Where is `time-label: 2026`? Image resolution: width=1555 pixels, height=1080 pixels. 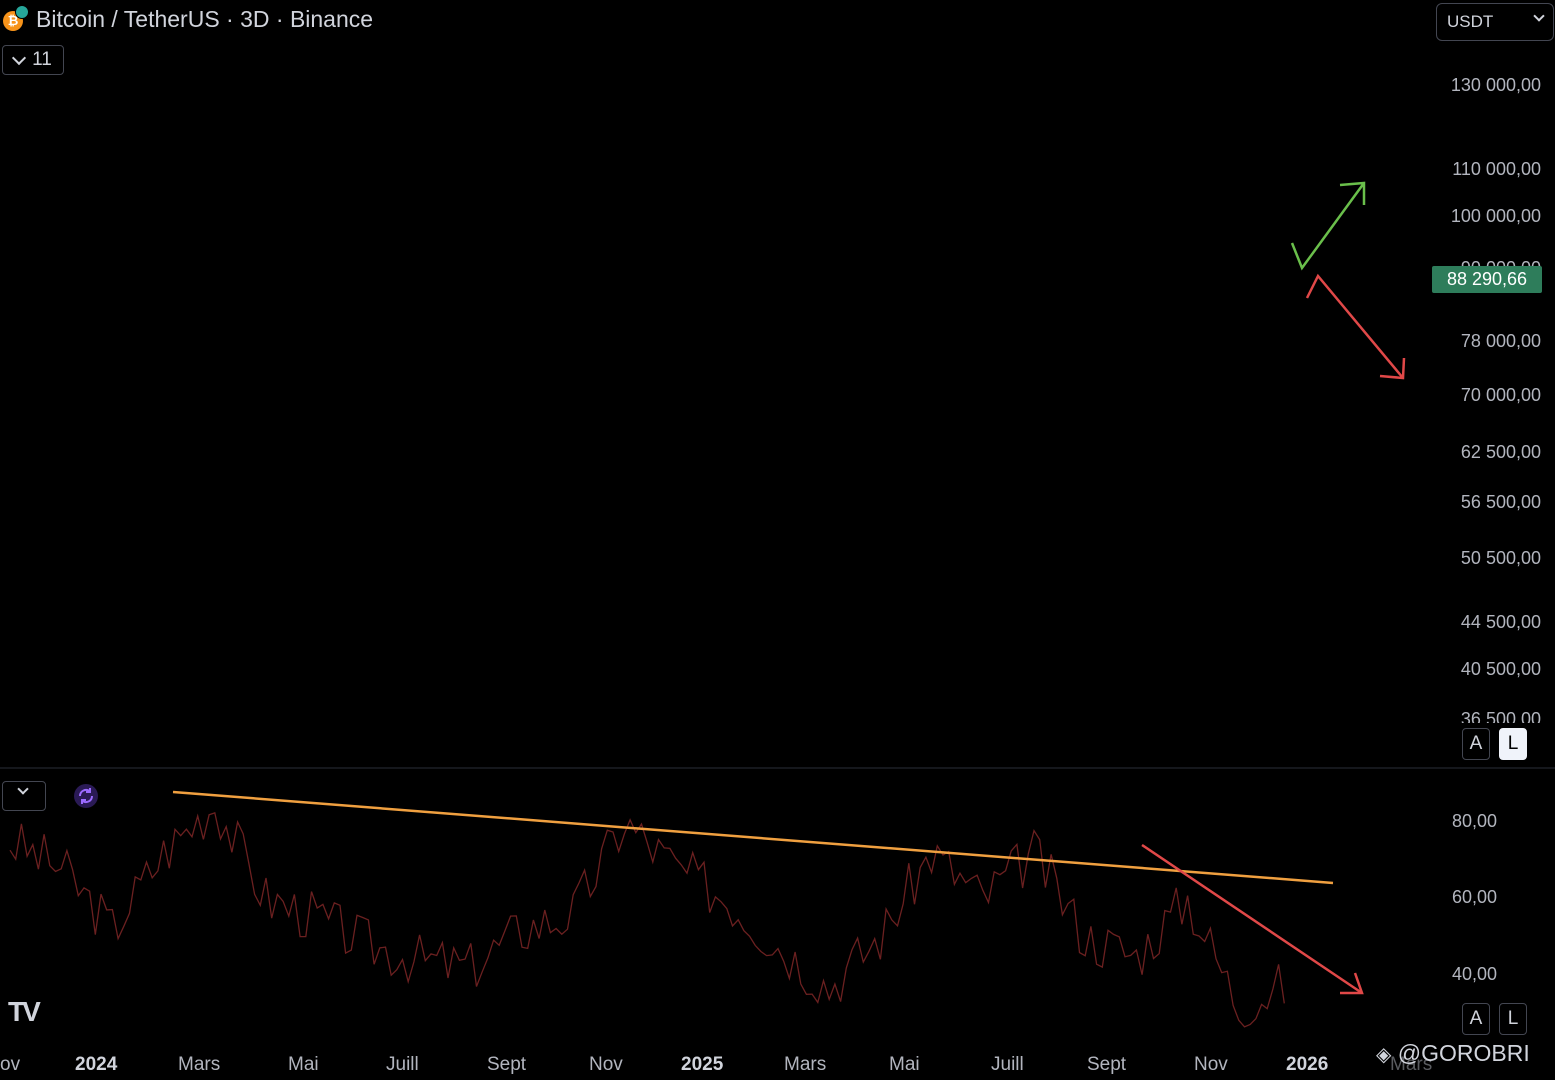
time-label: 2026 is located at coordinates (1307, 1064).